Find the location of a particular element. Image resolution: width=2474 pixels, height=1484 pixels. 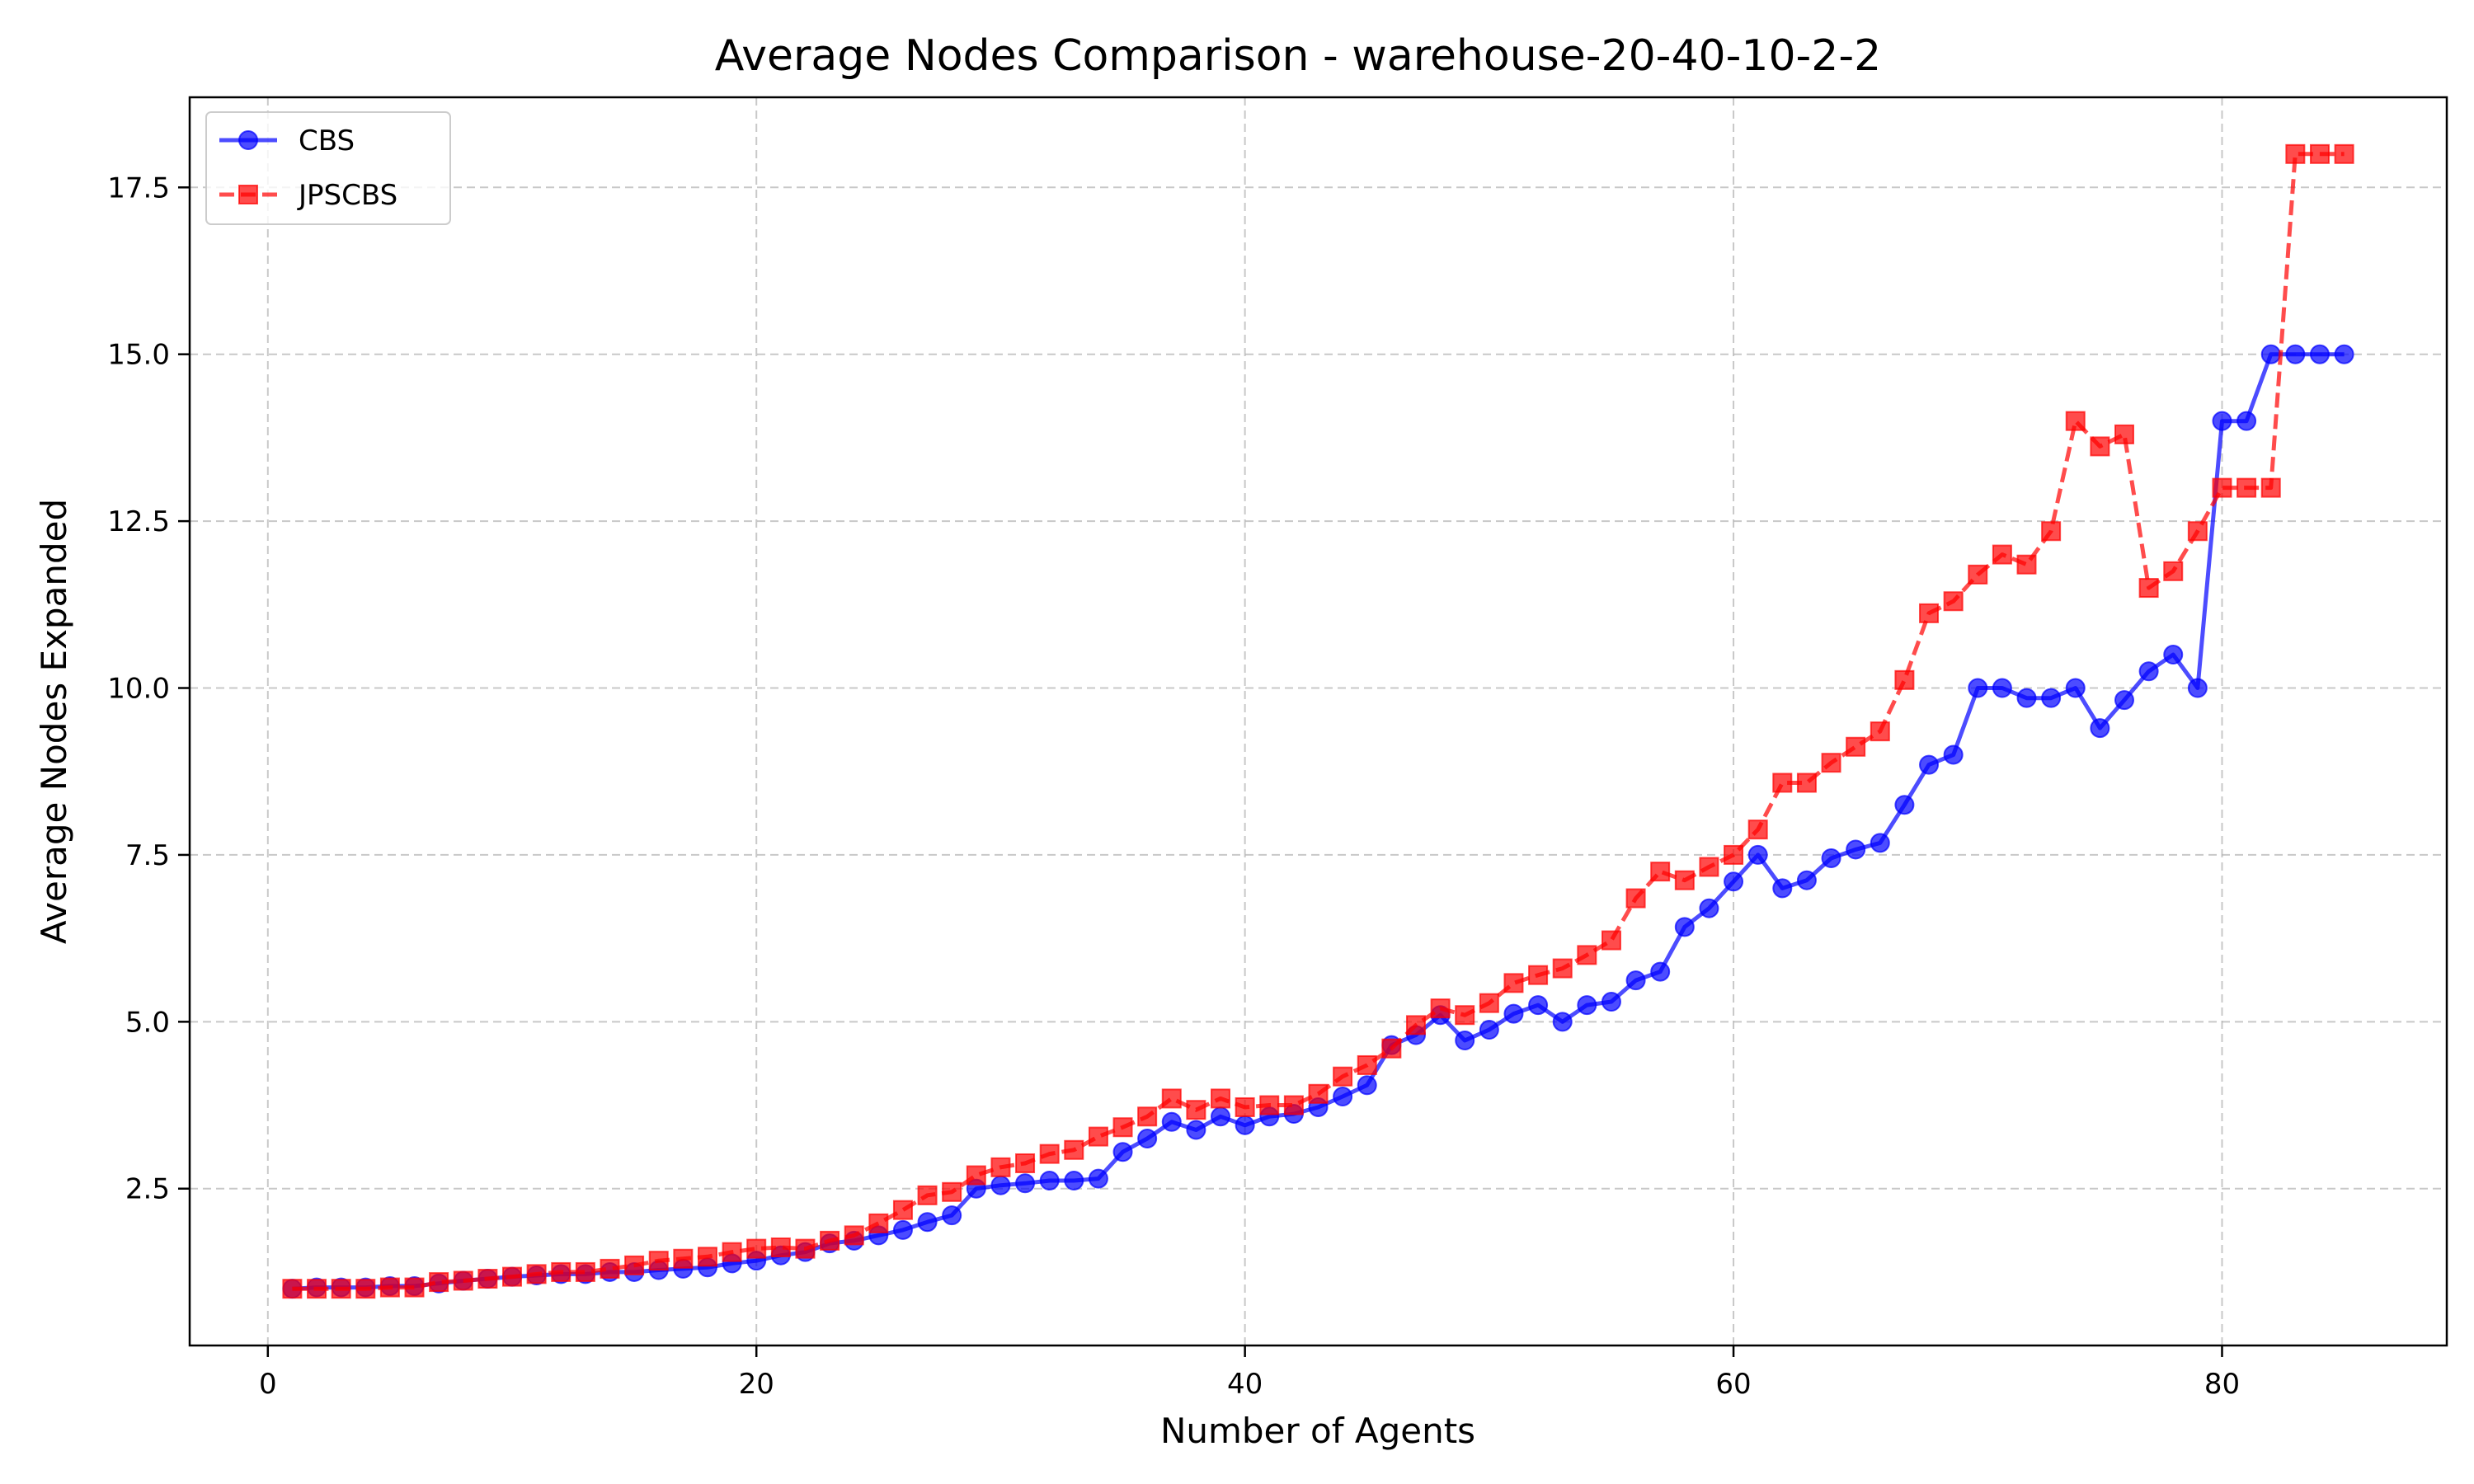

jpscbs-legend-marker is located at coordinates (248, 194).